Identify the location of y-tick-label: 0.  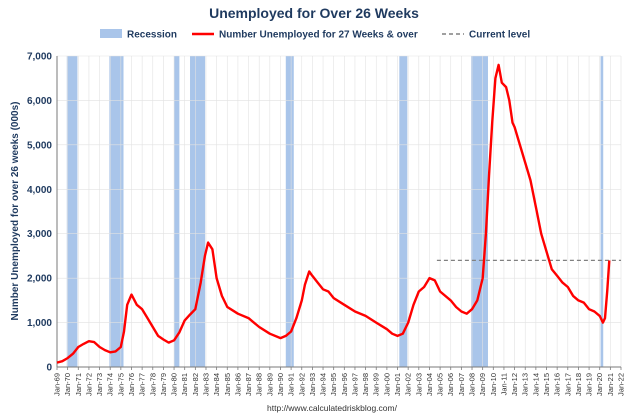
(49, 368).